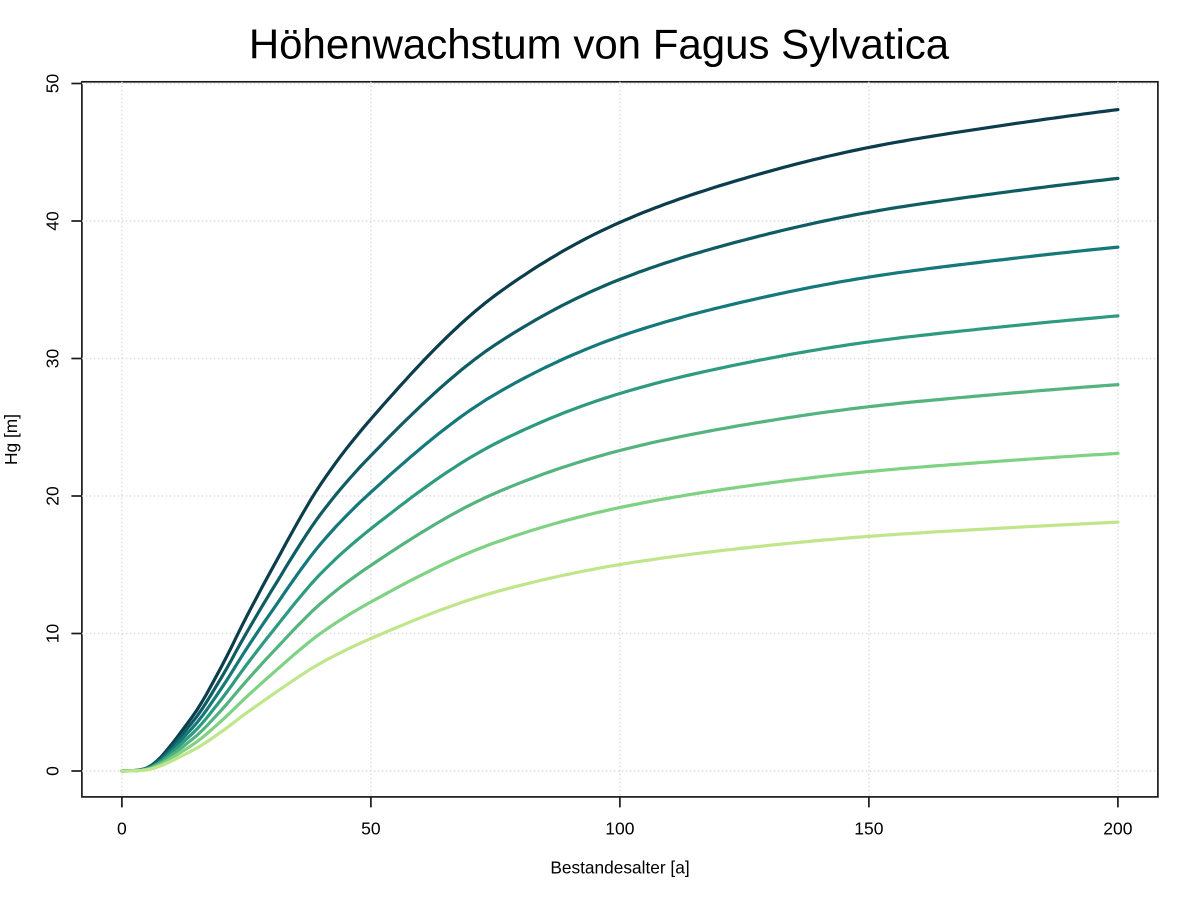 This screenshot has height=900, width=1200. I want to click on svg-text: 10, so click(53, 634).